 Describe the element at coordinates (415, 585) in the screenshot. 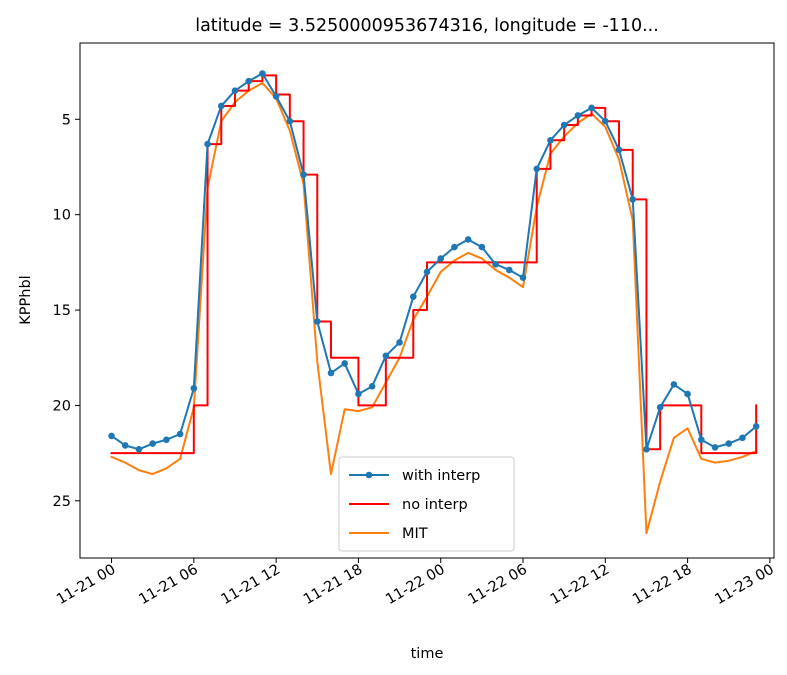

I see `x-tick-label: 11-22 00` at that location.